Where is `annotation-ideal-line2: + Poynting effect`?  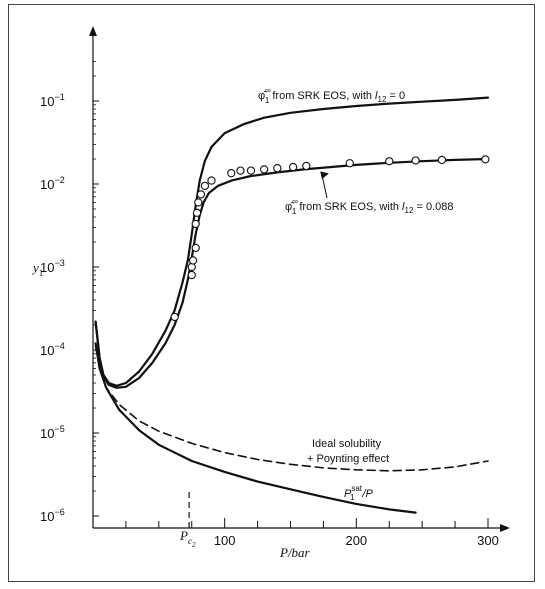
annotation-ideal-line2: + Poynting effect is located at coordinates (348, 459).